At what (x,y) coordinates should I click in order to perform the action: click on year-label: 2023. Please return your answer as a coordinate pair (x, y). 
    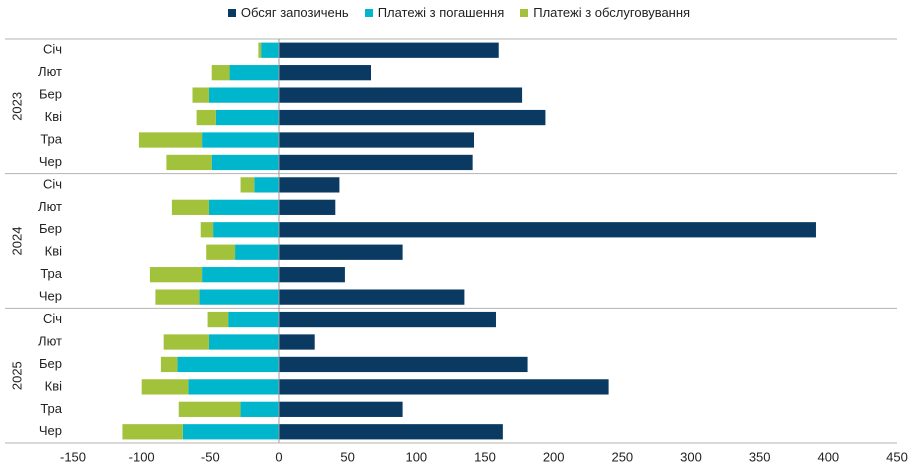
    Looking at the image, I should click on (16, 106).